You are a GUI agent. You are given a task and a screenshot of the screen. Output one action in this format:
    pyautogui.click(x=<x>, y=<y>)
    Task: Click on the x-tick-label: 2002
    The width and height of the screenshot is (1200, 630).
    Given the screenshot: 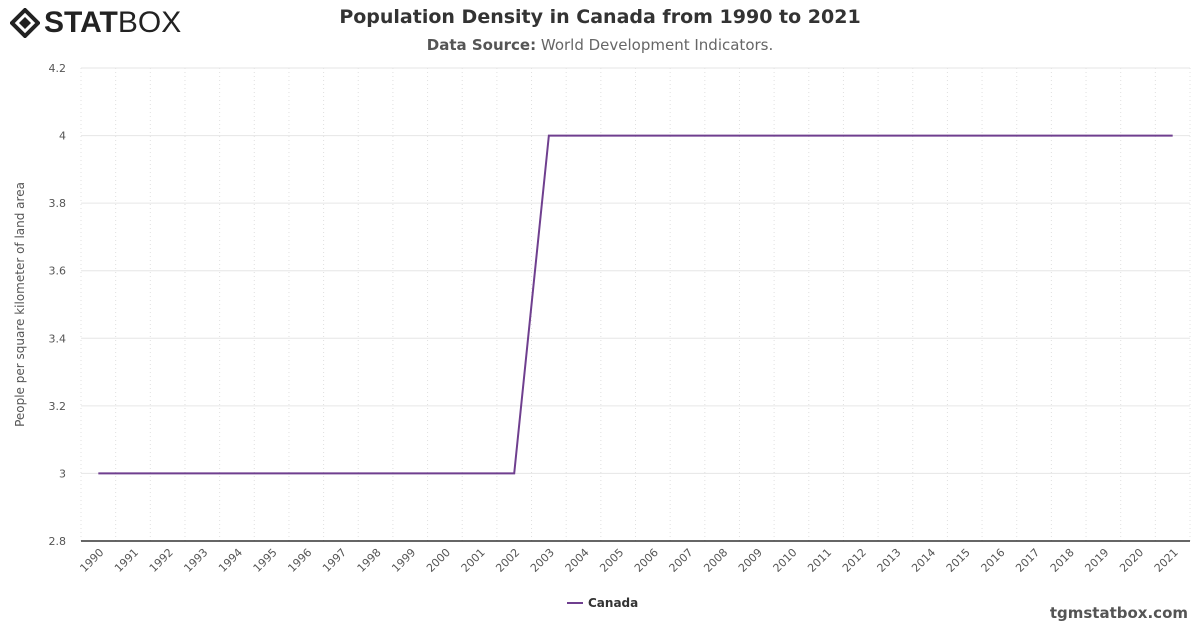 What is the action you would take?
    pyautogui.click(x=507, y=560)
    